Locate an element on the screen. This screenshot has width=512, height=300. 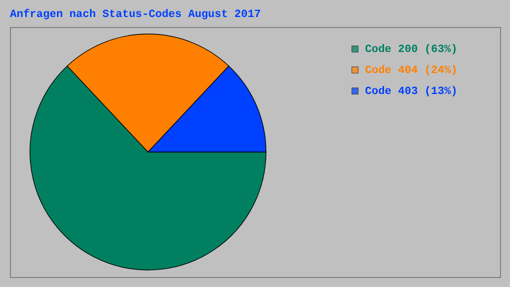
legend-label: Code 404 (24%) is located at coordinates (411, 71).